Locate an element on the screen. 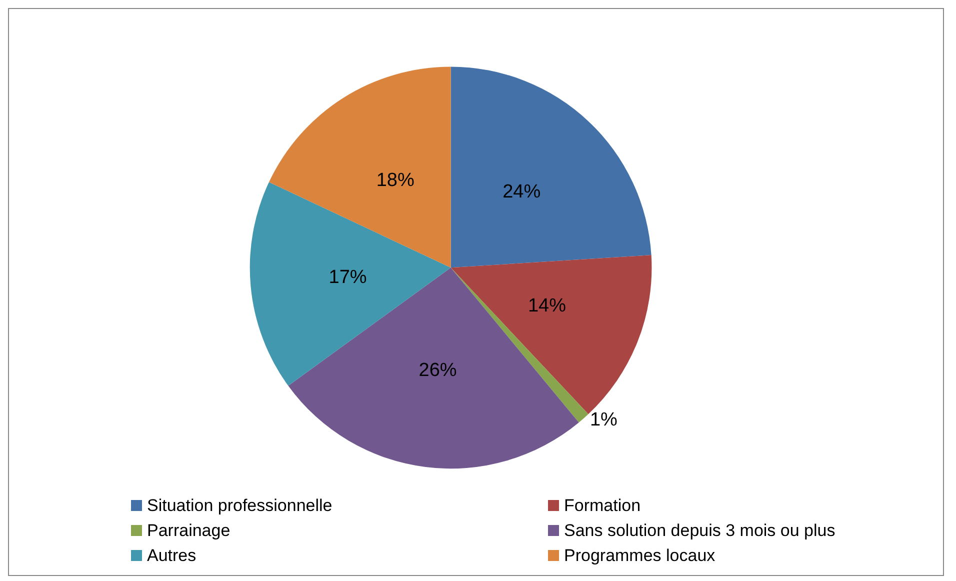 The height and width of the screenshot is (581, 956). legend-label: Autres is located at coordinates (171, 555).